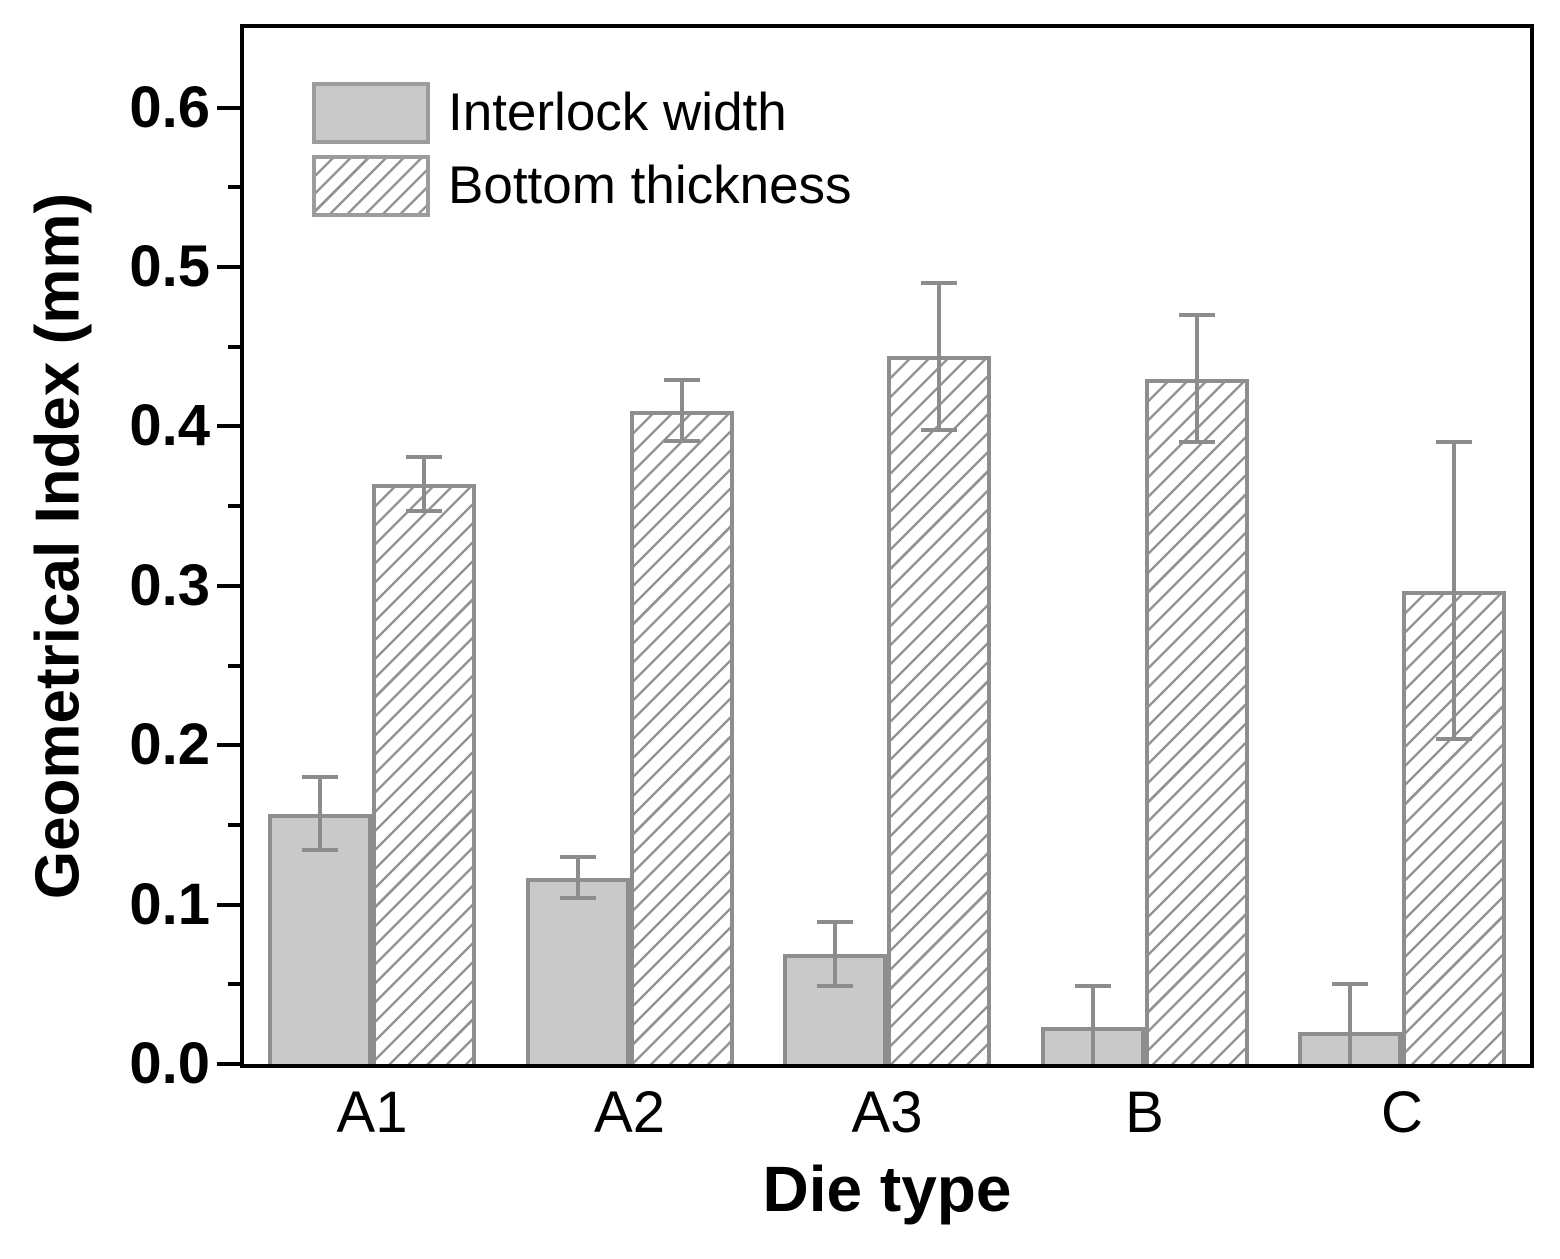 This screenshot has width=1560, height=1259. Describe the element at coordinates (1196, 378) in the screenshot. I see `errorbar-B-hatch` at that location.